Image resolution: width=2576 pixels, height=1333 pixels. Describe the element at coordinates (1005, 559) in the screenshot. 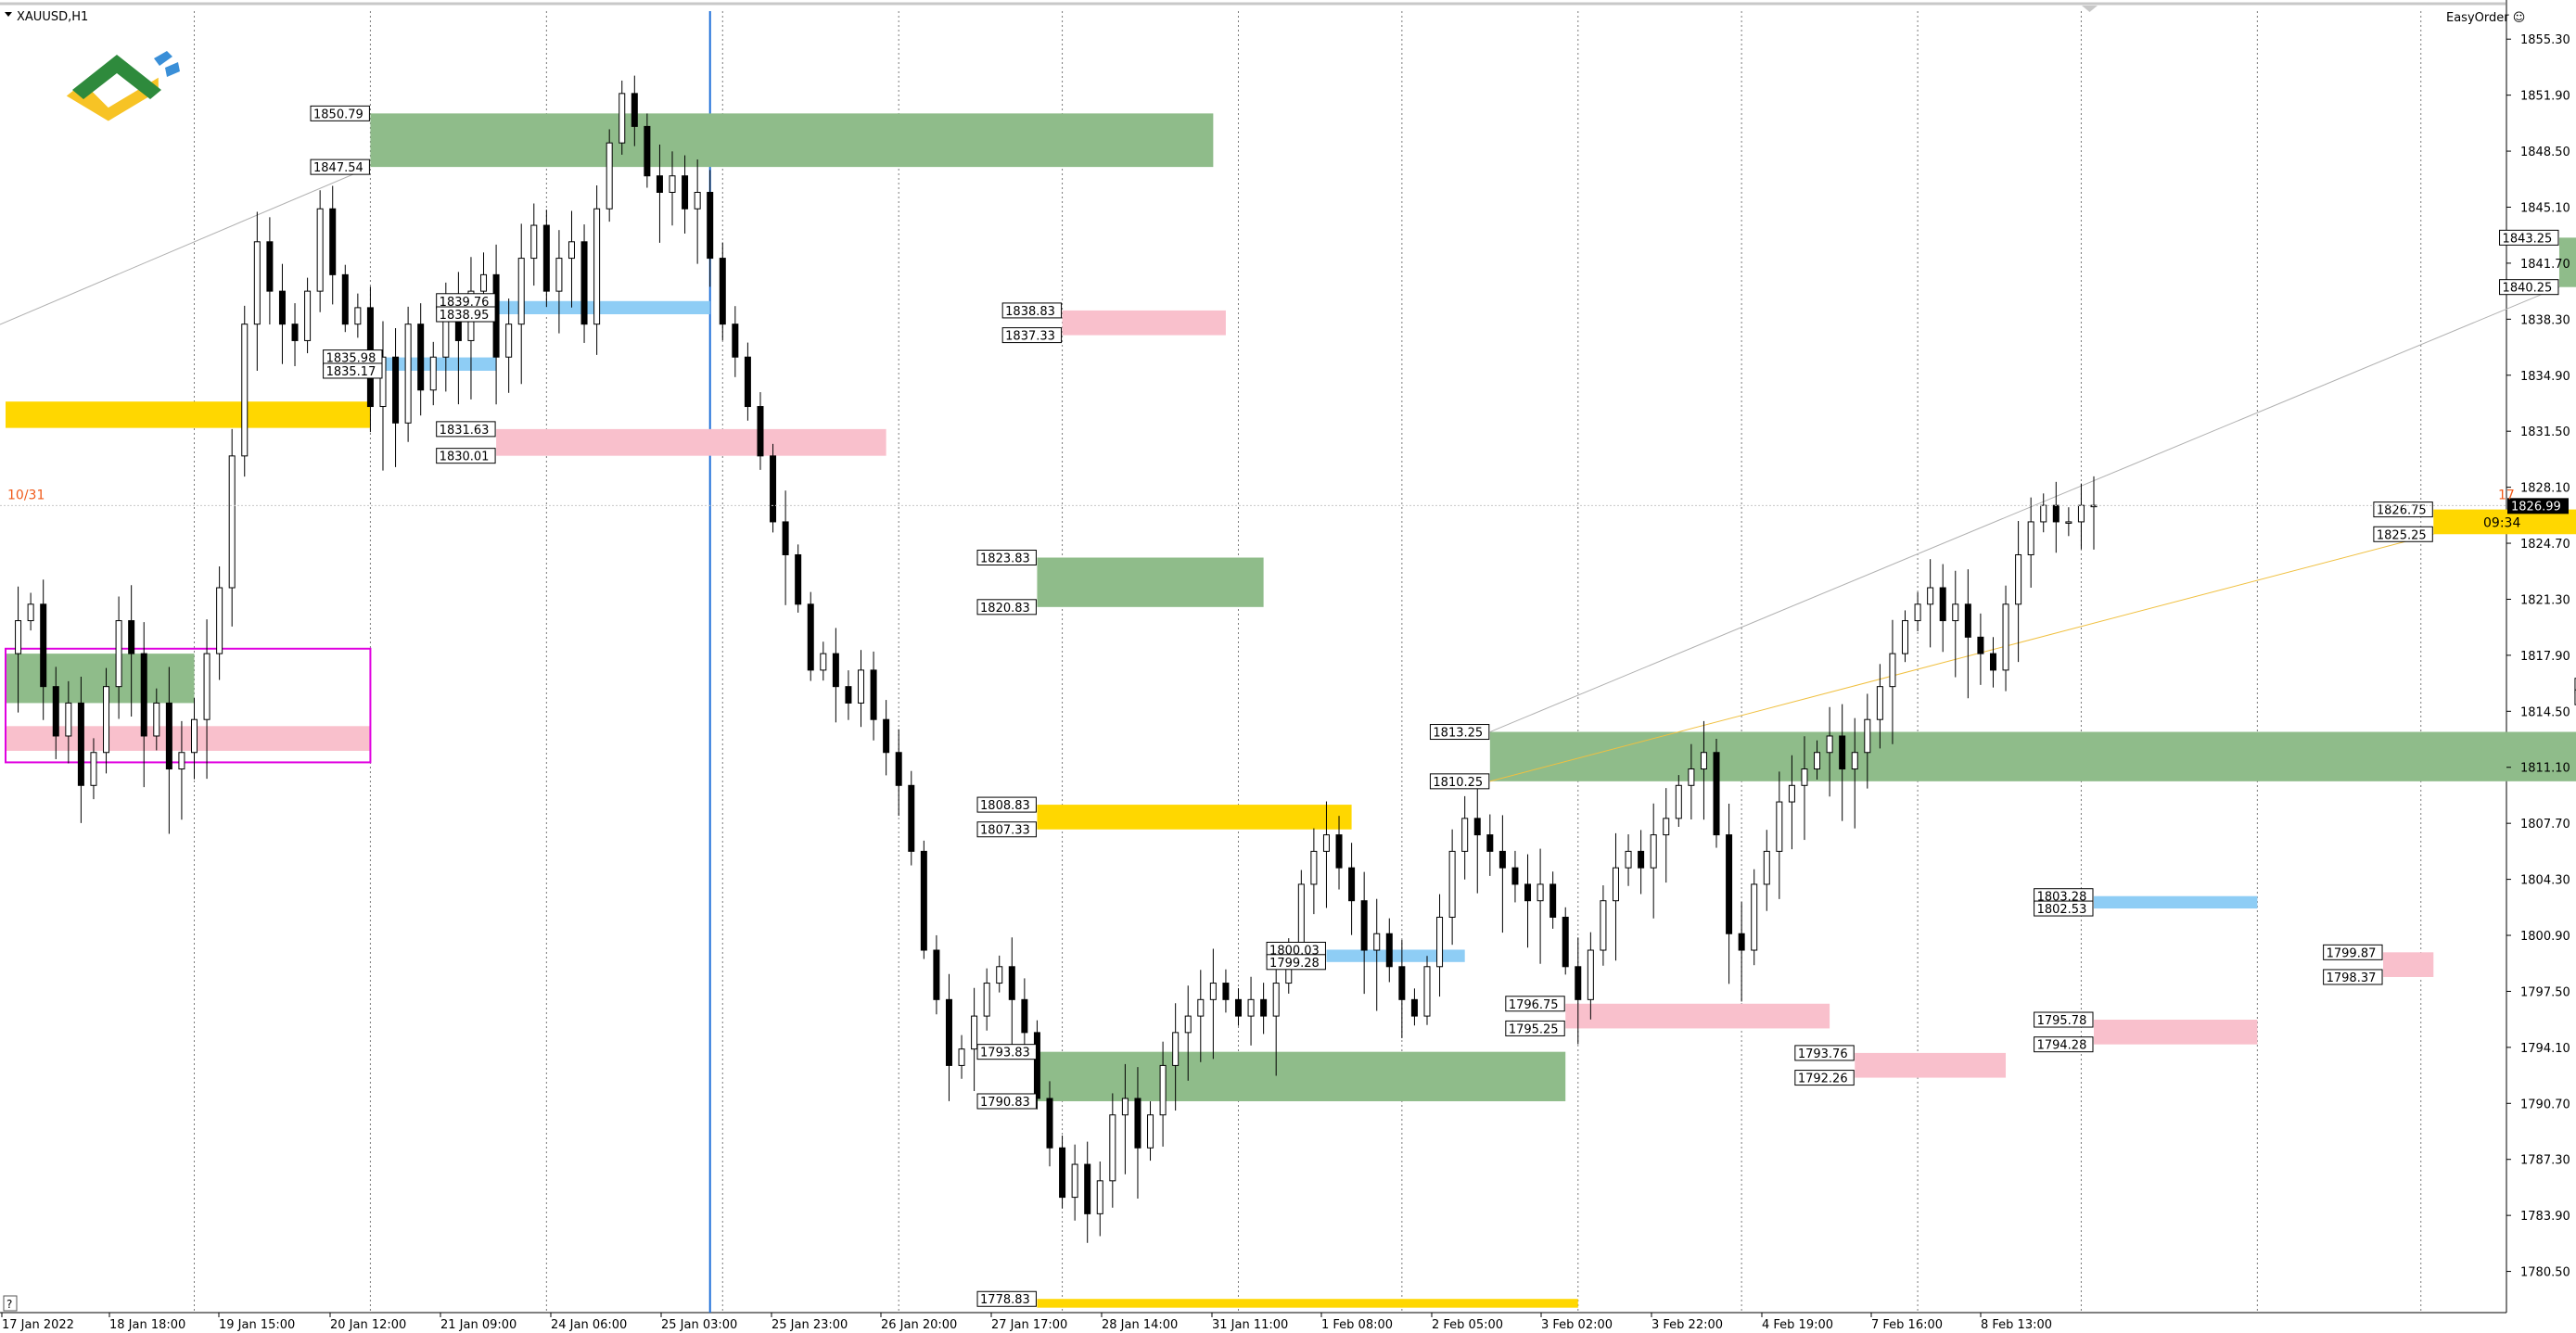

I see `supply-green-2-label-top-text: 1823.83` at that location.